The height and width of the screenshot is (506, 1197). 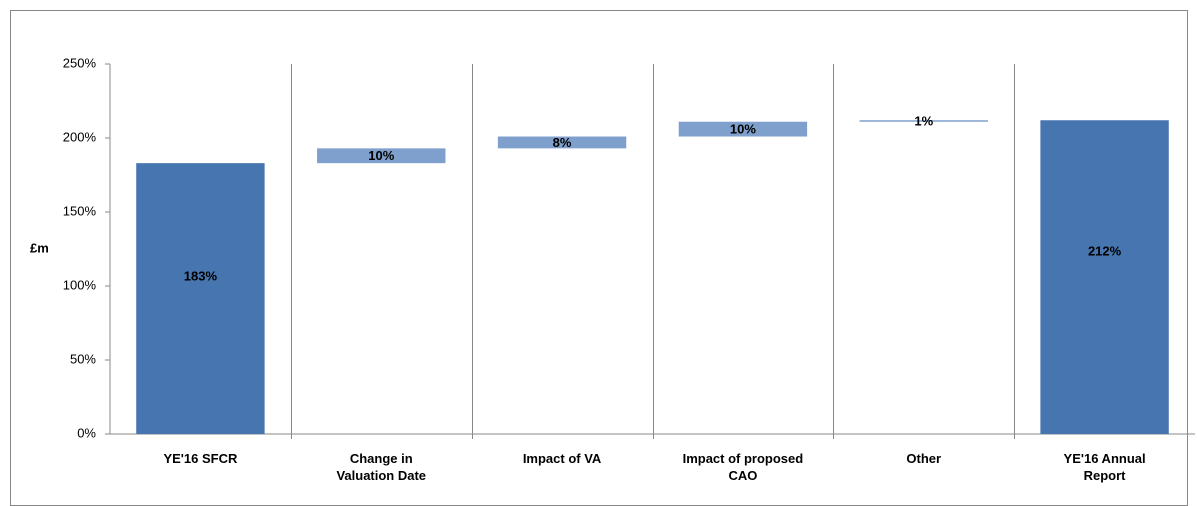 What do you see at coordinates (80, 210) in the screenshot?
I see `y-tick-label: 150%` at bounding box center [80, 210].